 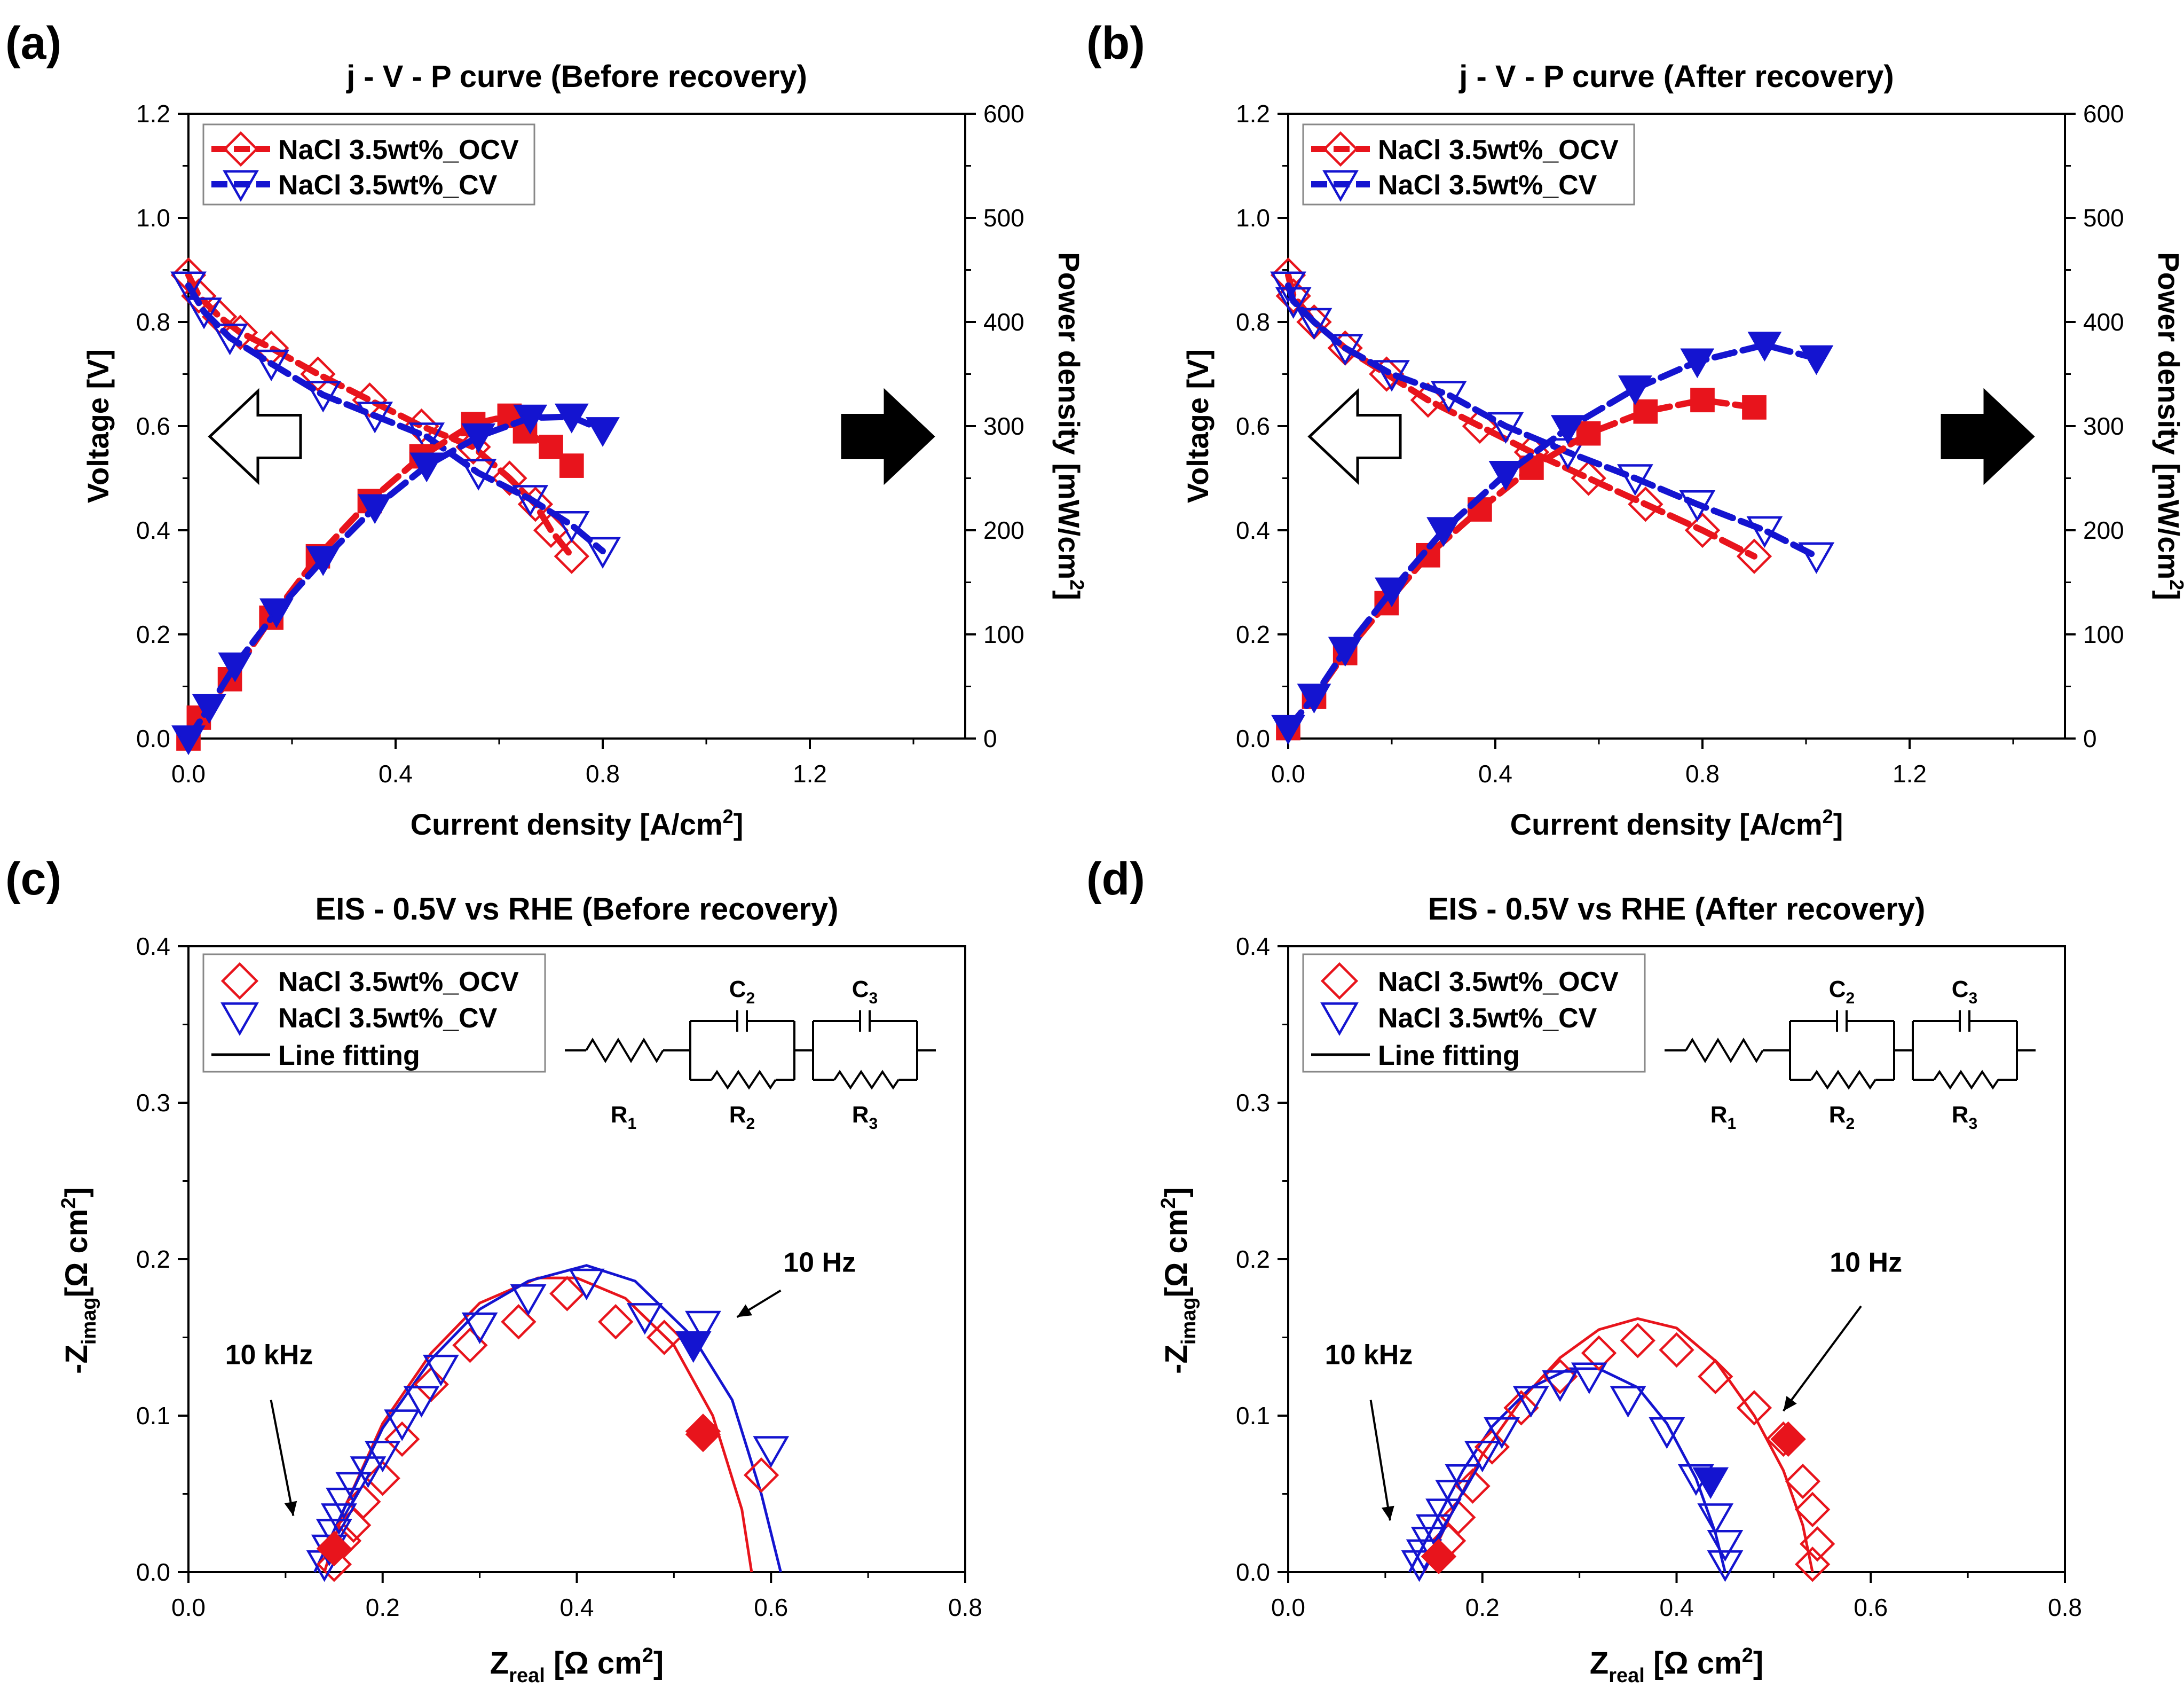 What do you see at coordinates (1189, 1321) in the screenshot?
I see `y-axis-label-sub: imag` at bounding box center [1189, 1321].